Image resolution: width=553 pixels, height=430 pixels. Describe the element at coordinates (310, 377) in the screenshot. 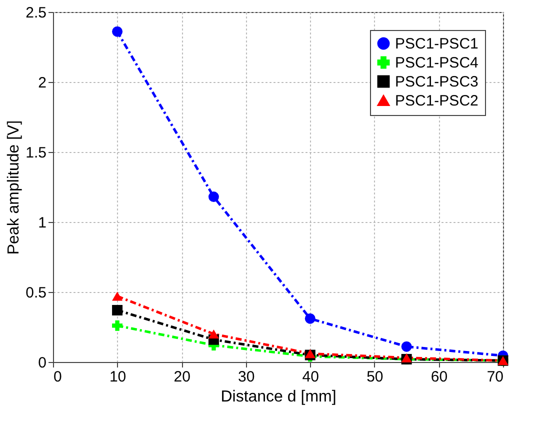

I see `x-tick-label: 40` at that location.